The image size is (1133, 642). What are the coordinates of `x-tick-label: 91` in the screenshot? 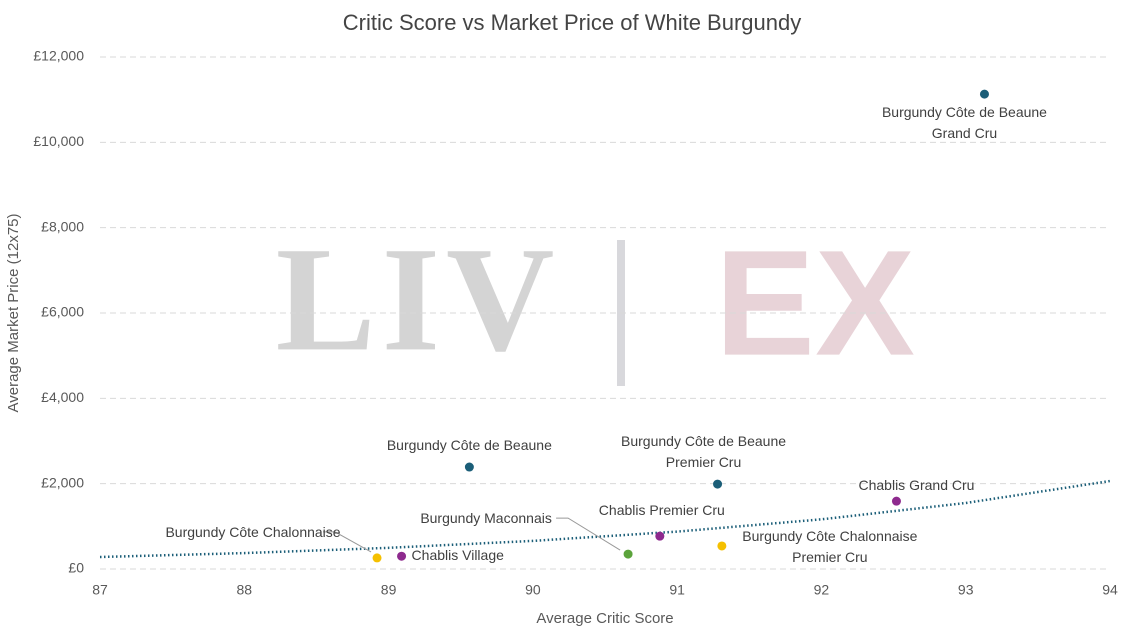 It's located at (677, 590).